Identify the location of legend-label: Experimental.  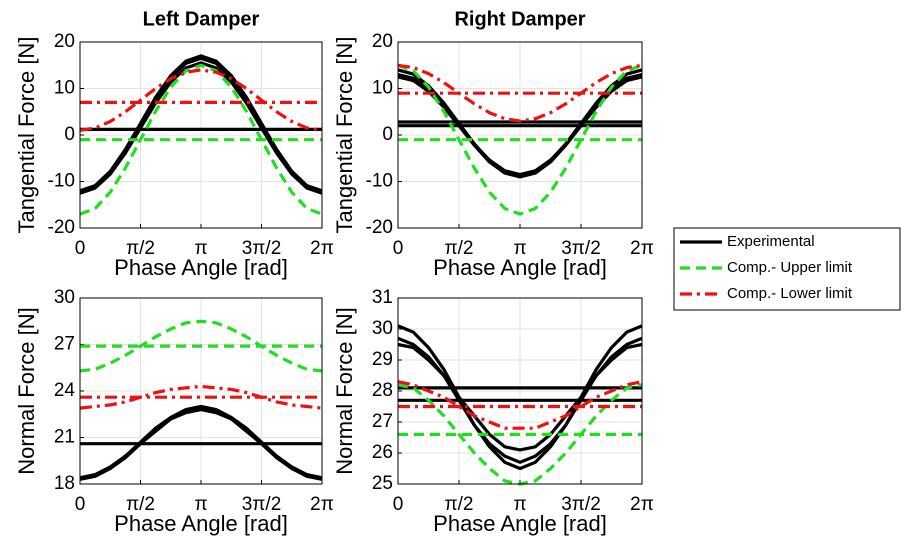
(771, 241).